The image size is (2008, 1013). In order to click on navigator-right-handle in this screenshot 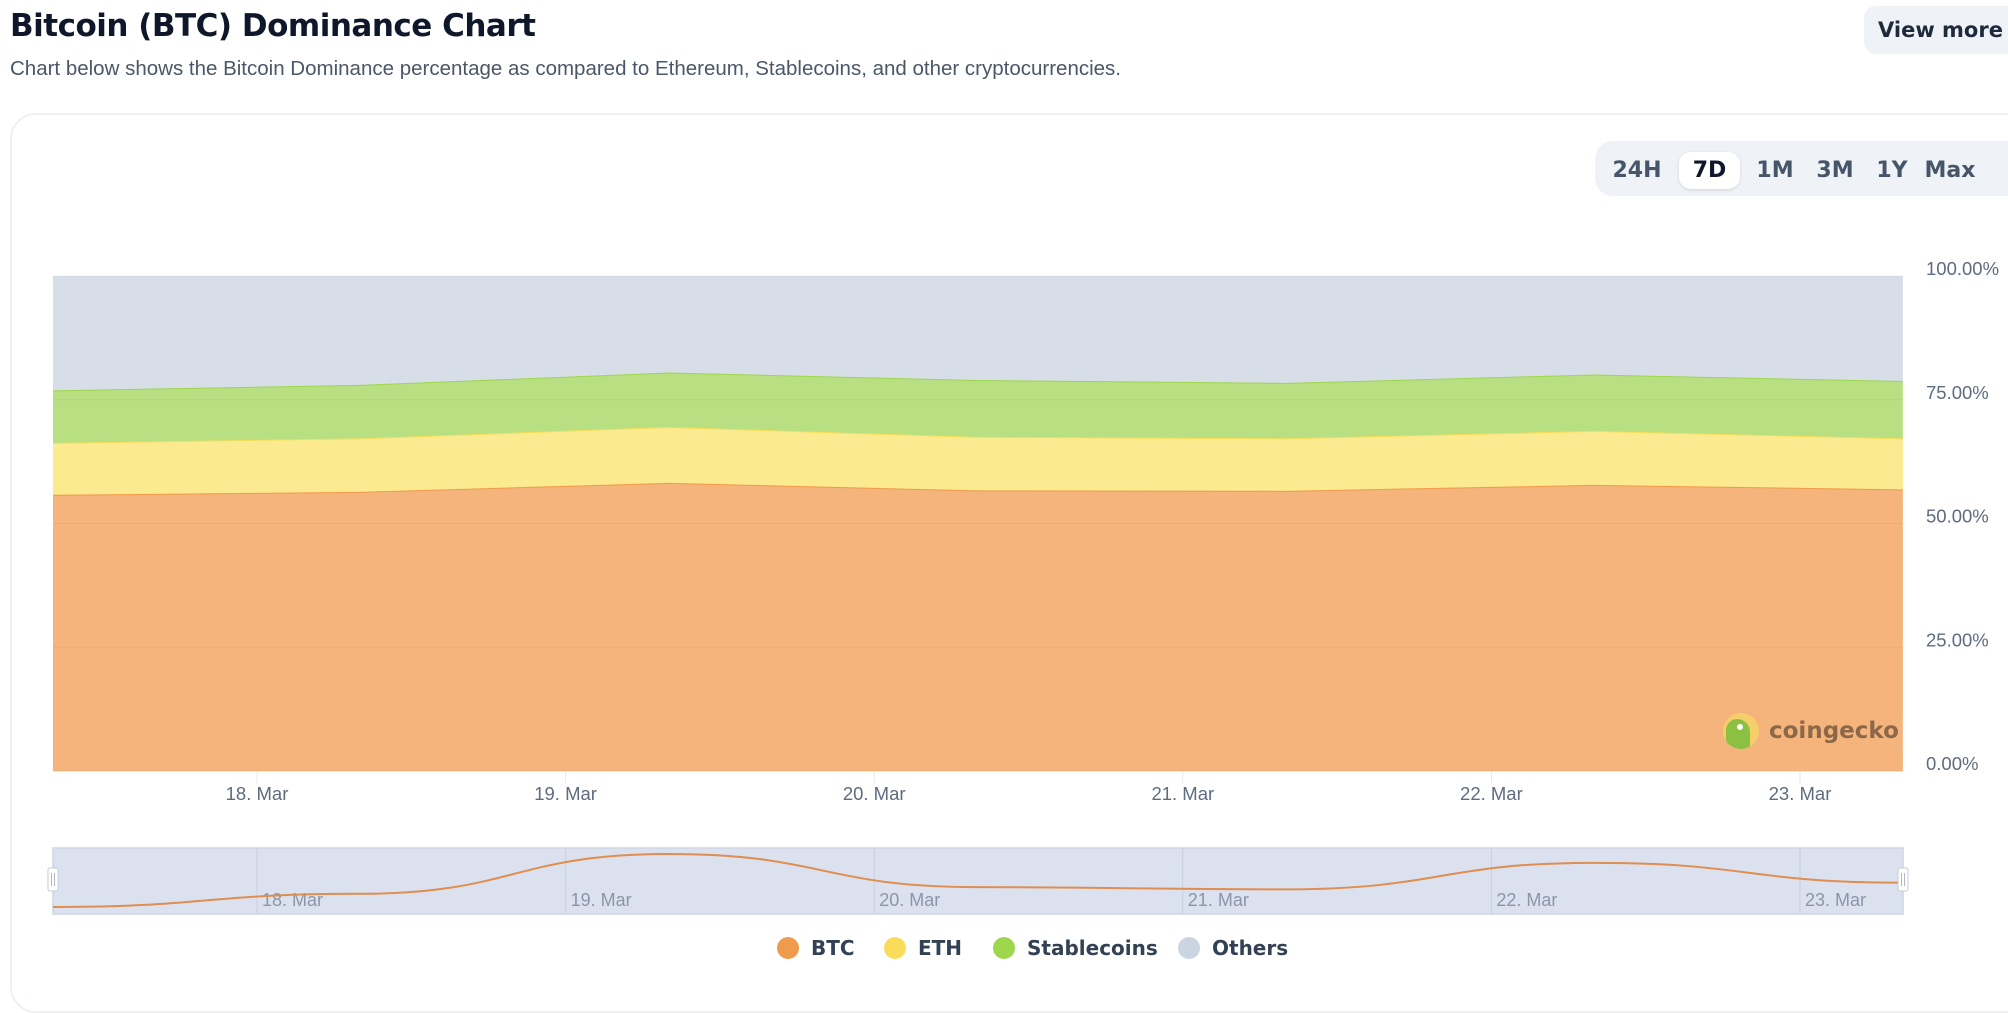, I will do `click(1903, 879)`.